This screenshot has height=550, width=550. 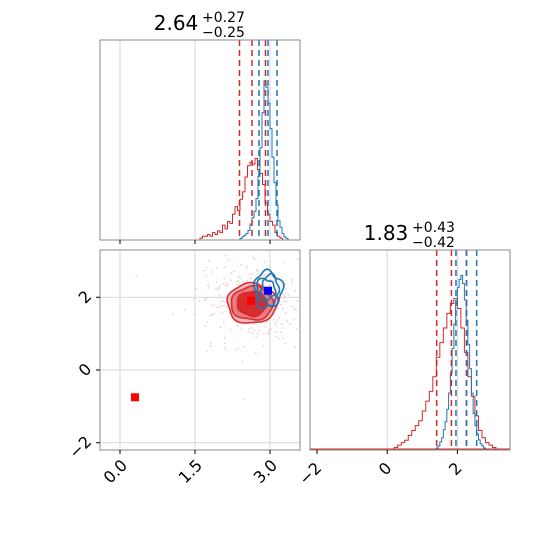 I want to click on x-tick-labels: 0.0 1.5 3.0, so click(x=190, y=468).